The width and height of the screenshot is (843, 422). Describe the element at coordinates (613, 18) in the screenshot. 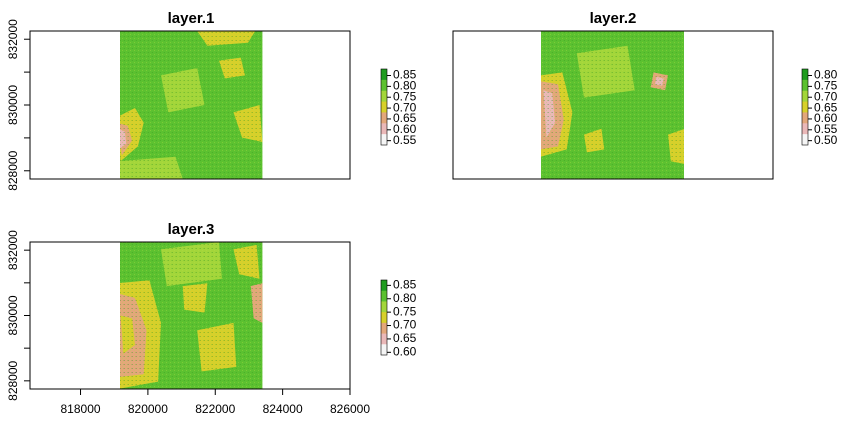

I see `panel-title: layer.2` at that location.